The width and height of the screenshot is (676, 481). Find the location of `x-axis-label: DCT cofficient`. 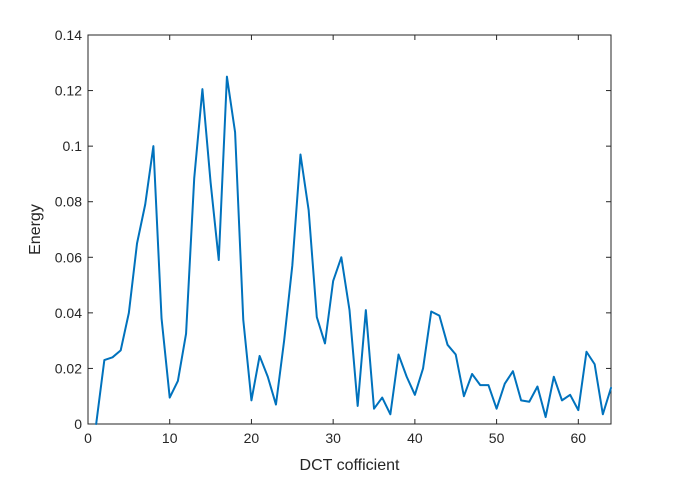

x-axis-label: DCT cofficient is located at coordinates (350, 465).